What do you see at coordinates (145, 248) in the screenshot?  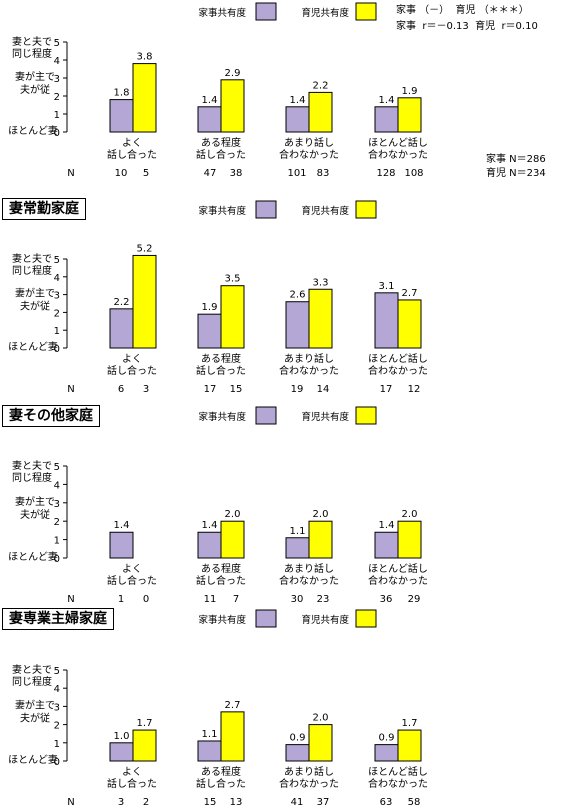 I see `data-label-ikuji: 5.2` at bounding box center [145, 248].